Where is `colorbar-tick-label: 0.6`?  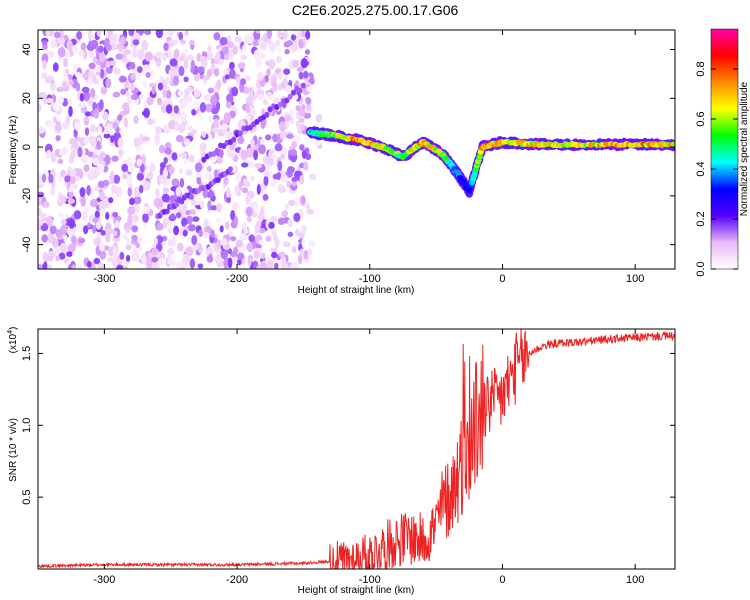
colorbar-tick-label: 0.6 is located at coordinates (701, 118).